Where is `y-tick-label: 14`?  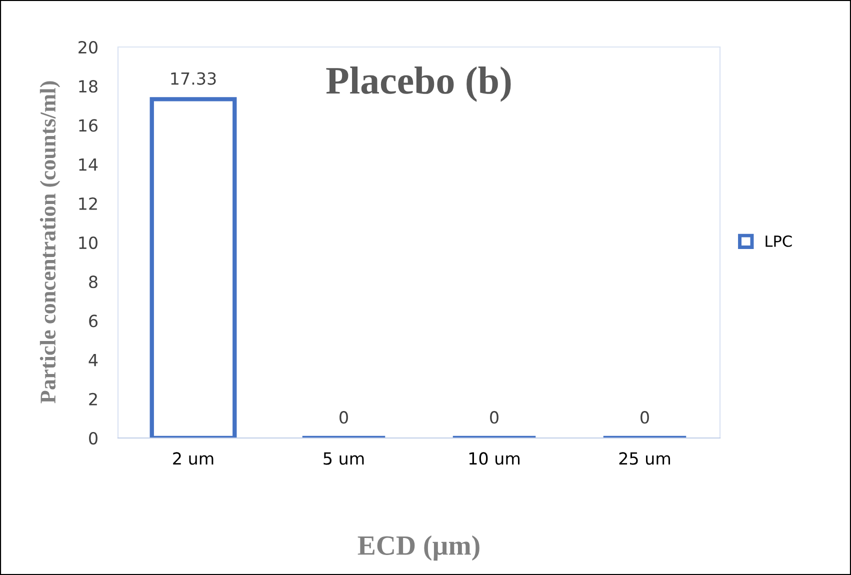
y-tick-label: 14 is located at coordinates (88, 164).